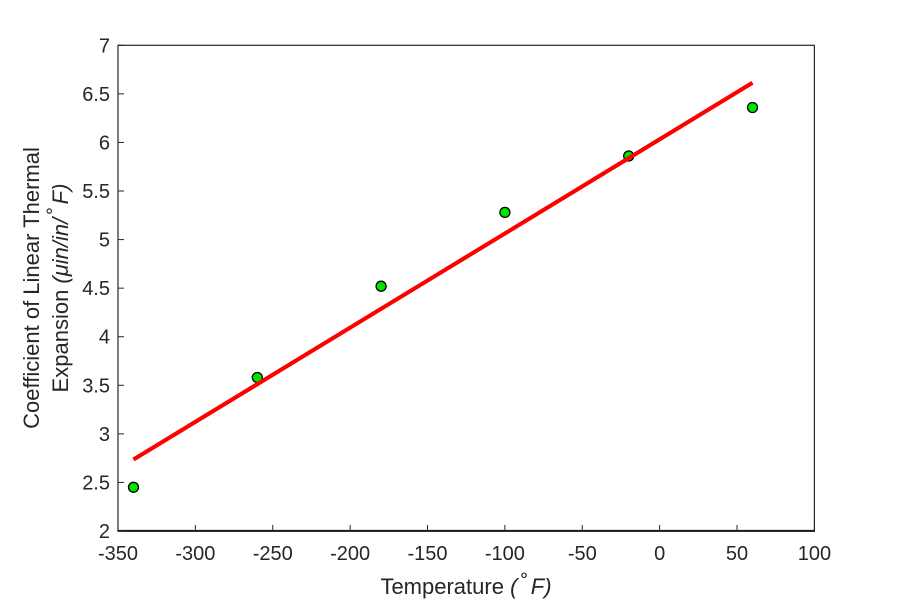 This screenshot has height=600, width=900. What do you see at coordinates (104, 143) in the screenshot?
I see `svg-text: 6` at bounding box center [104, 143].